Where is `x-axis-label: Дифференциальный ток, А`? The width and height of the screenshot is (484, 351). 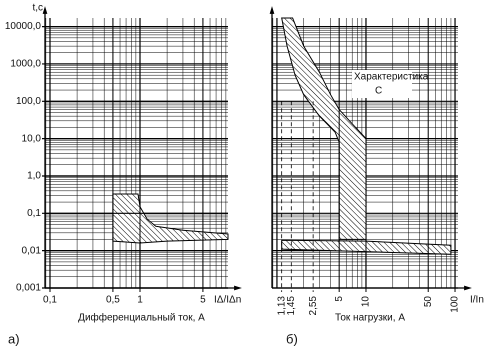
x-axis-label: Дифференциальный ток, А is located at coordinates (141, 318).